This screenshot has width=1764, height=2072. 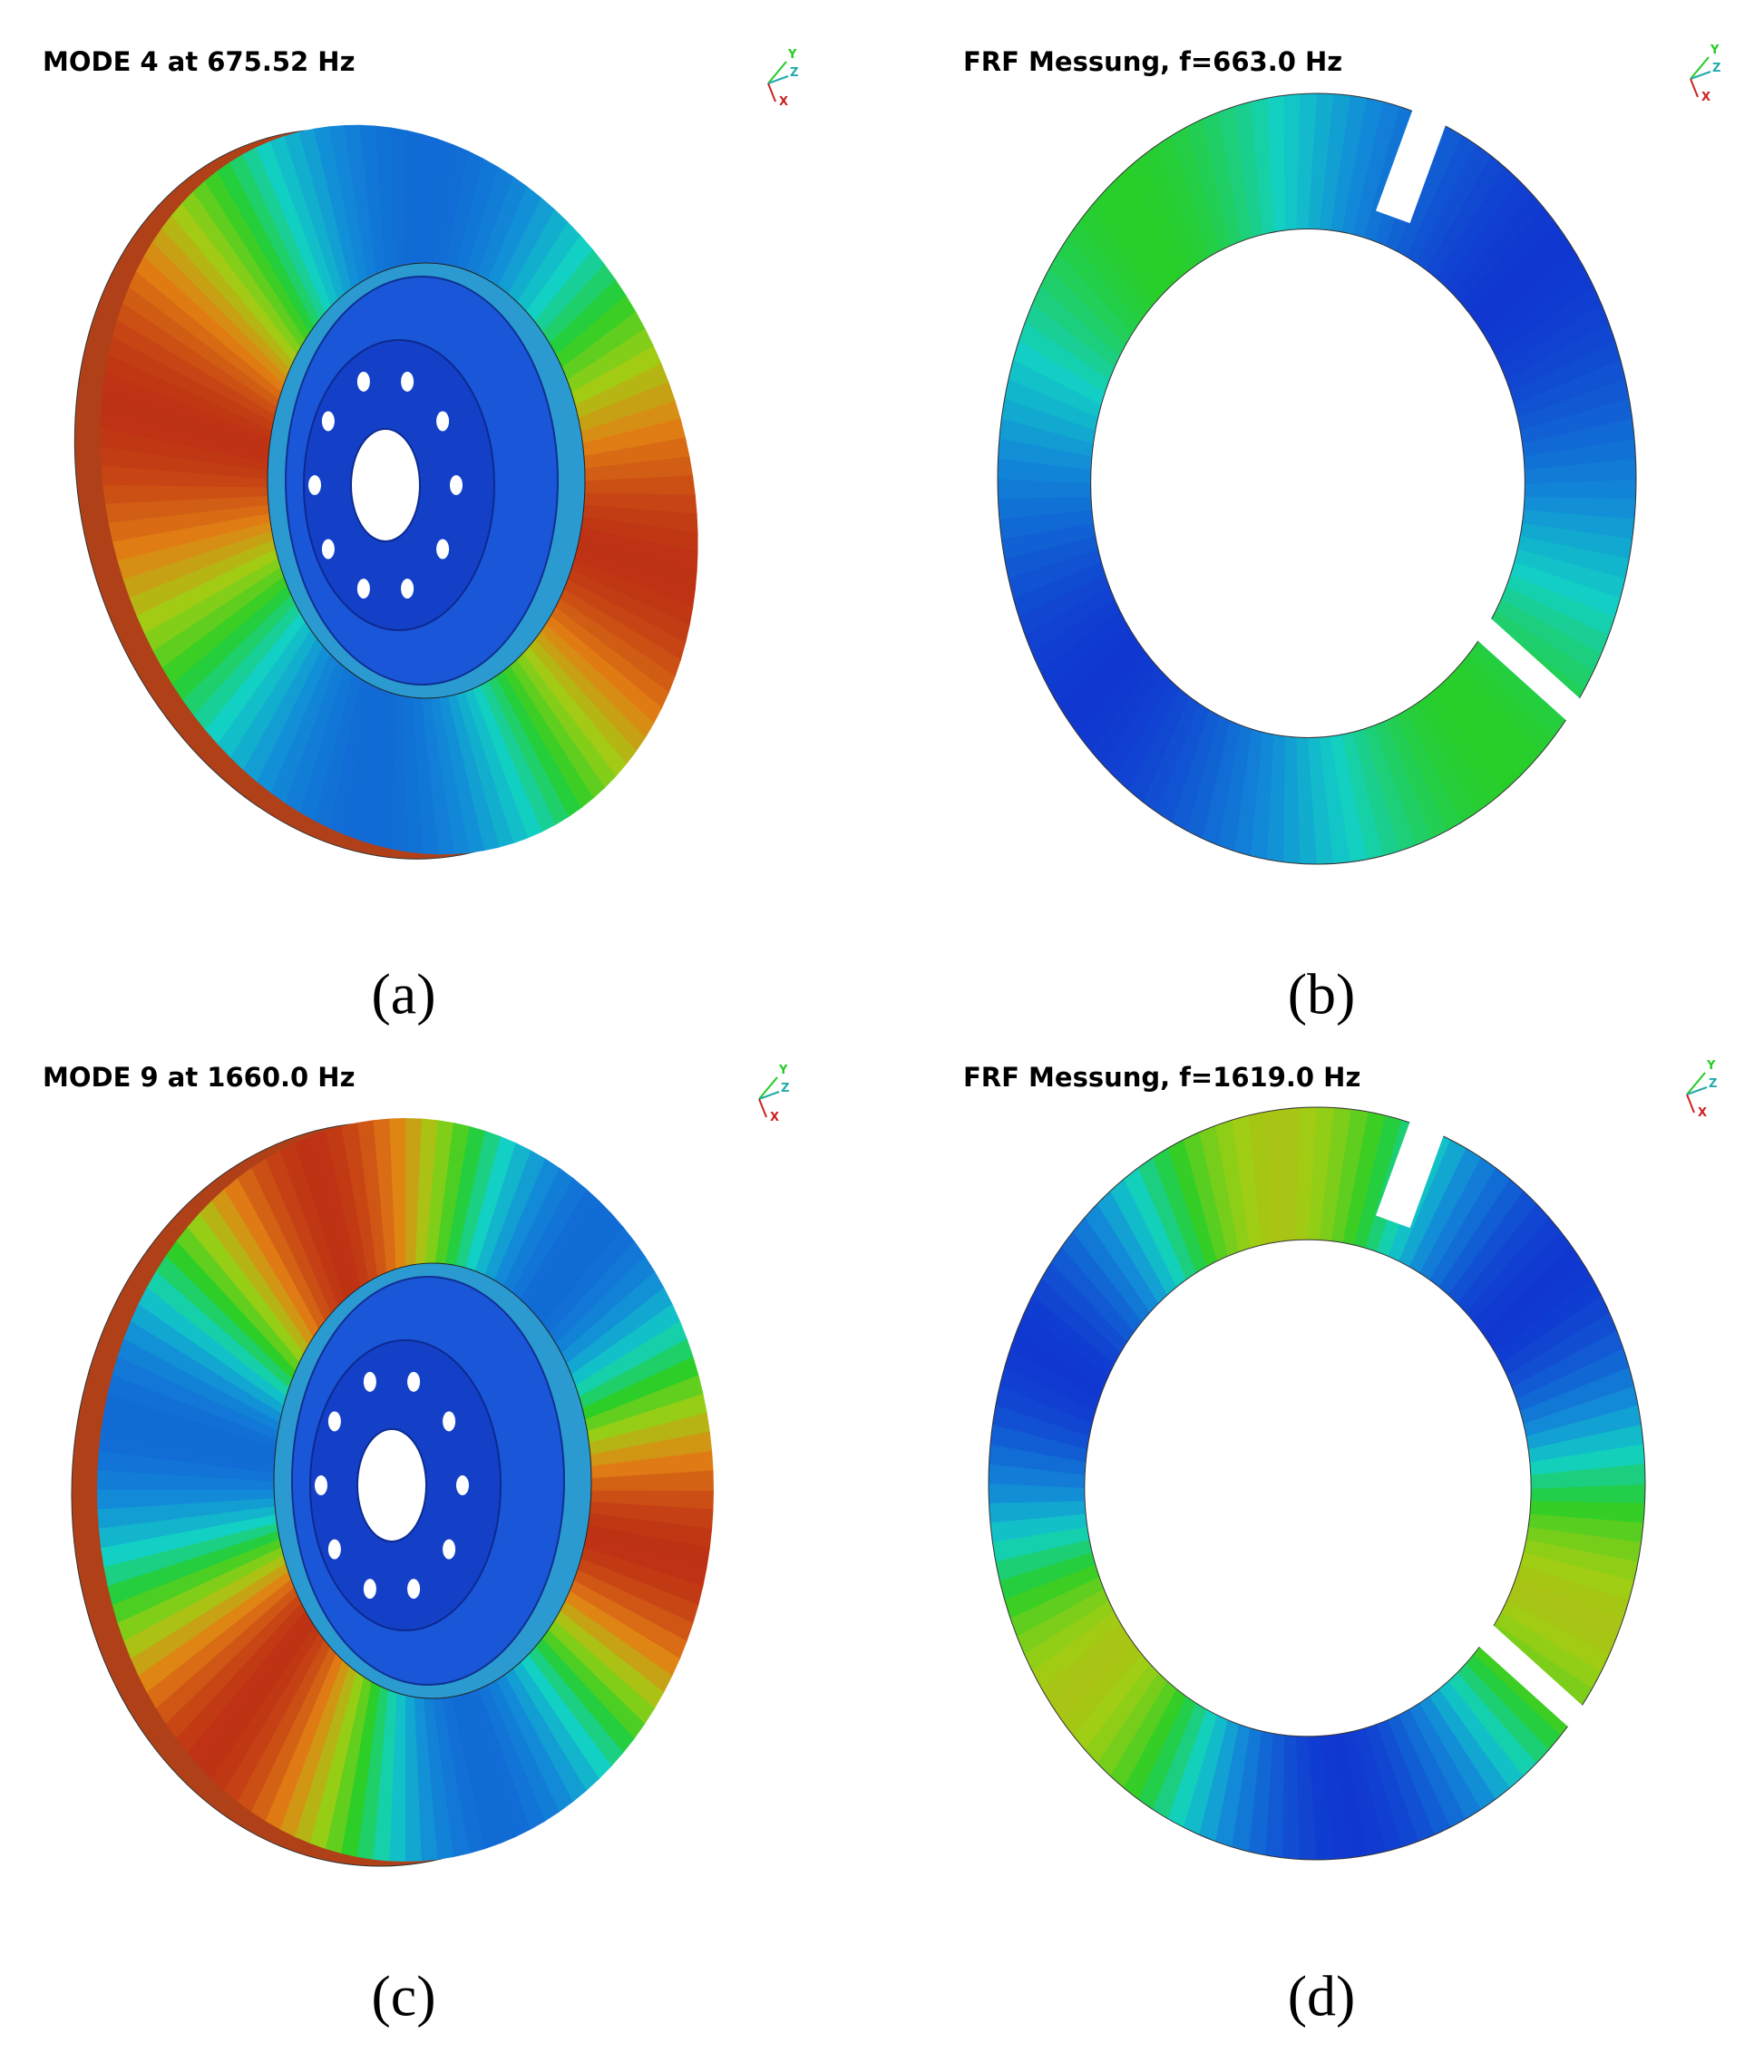 I want to click on panel-title: FRF Messung, f=663.0 Hz, so click(x=1152, y=62).